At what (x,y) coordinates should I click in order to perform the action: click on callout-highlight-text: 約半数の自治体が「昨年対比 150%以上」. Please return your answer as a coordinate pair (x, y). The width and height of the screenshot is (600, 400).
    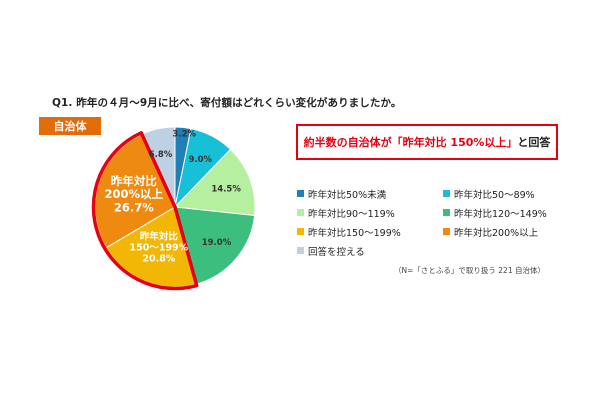
    Looking at the image, I should click on (410, 142).